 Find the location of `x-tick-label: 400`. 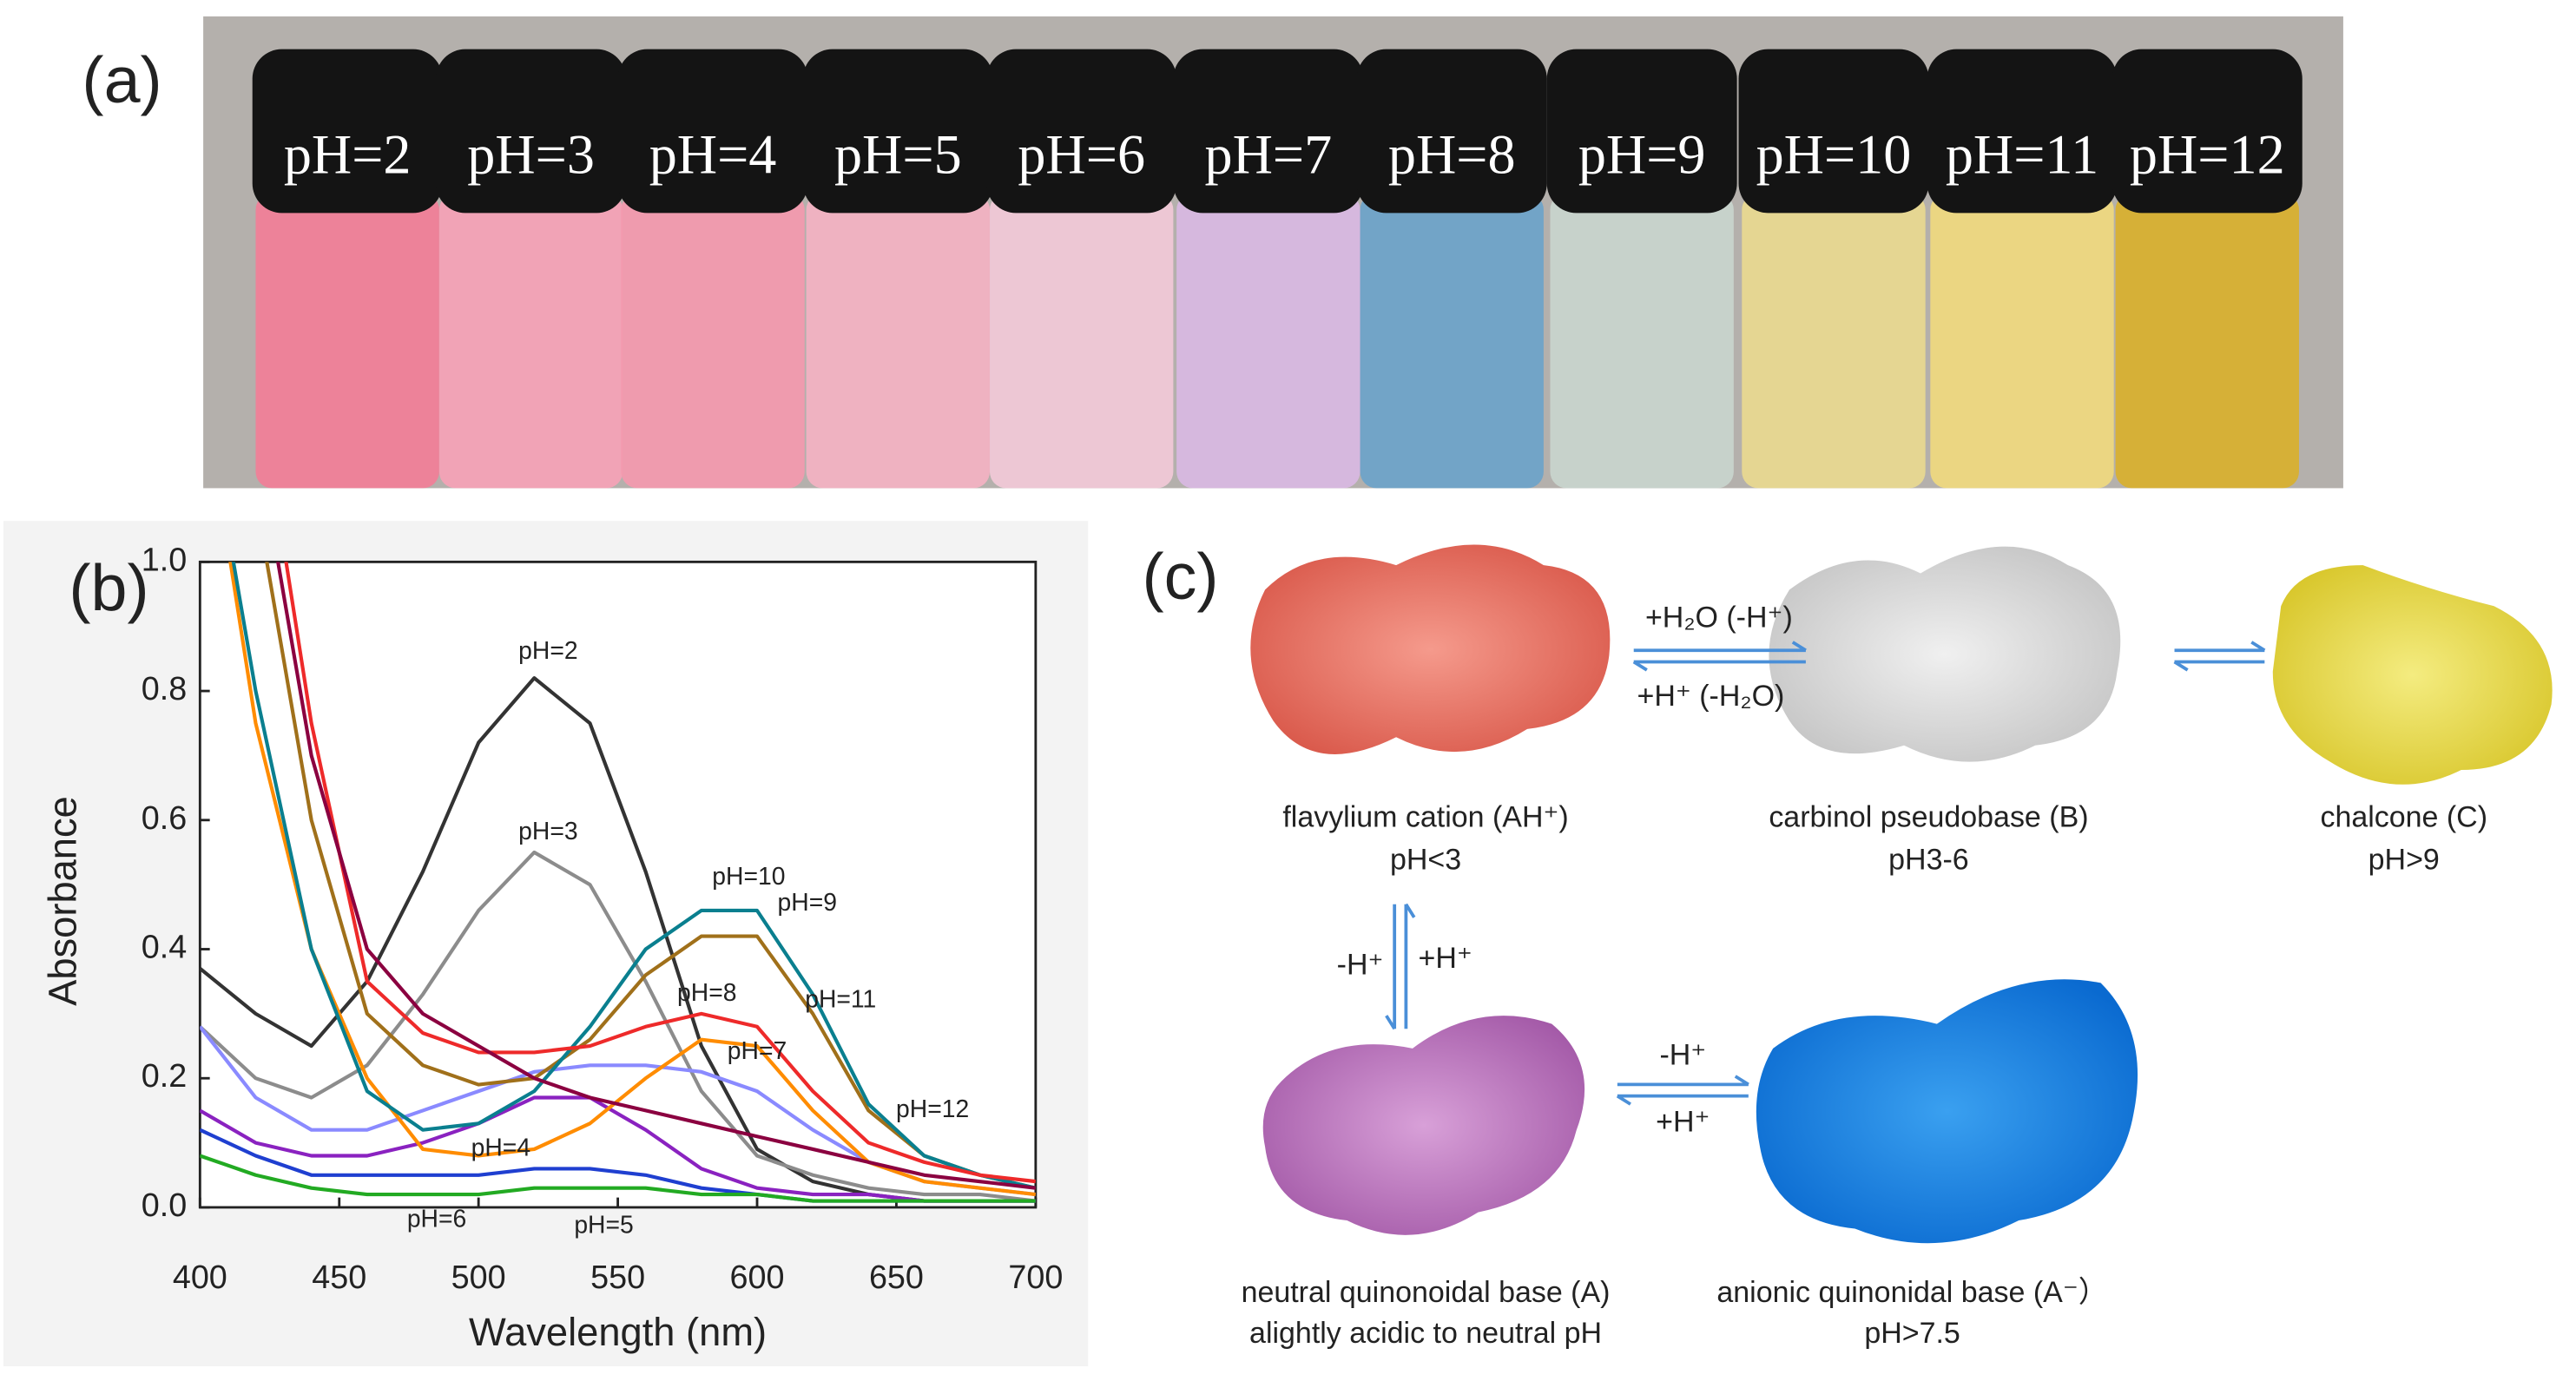

x-tick-label: 400 is located at coordinates (200, 1277).